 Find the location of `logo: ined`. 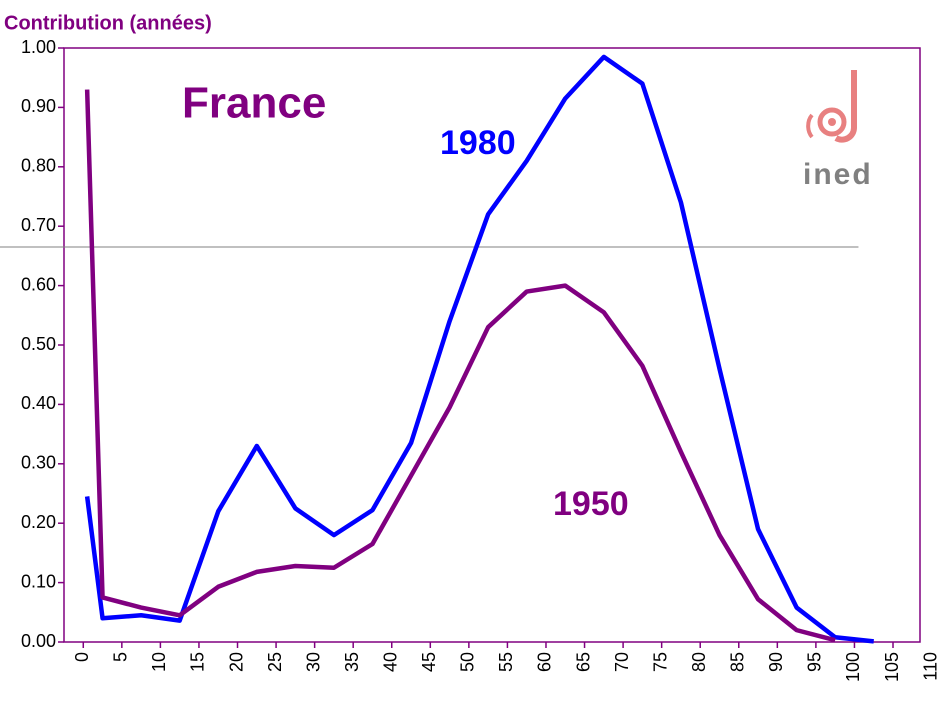

logo: ined is located at coordinates (838, 130).